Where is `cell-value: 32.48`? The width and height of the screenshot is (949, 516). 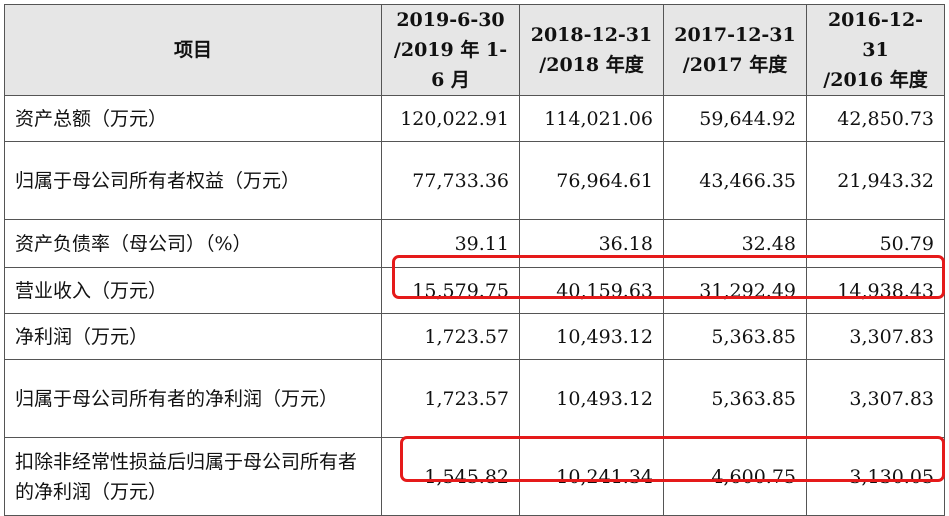
cell-value: 32.48 is located at coordinates (735, 243).